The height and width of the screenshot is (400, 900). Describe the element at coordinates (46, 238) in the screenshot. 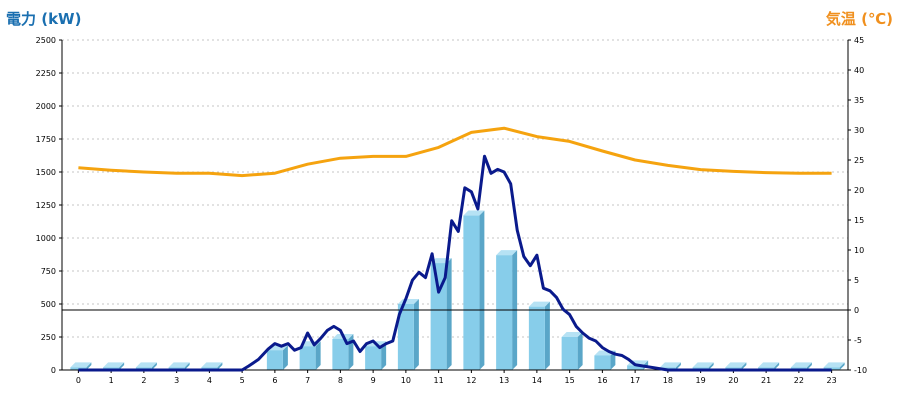

I see `left-tick-label: 1000` at that location.